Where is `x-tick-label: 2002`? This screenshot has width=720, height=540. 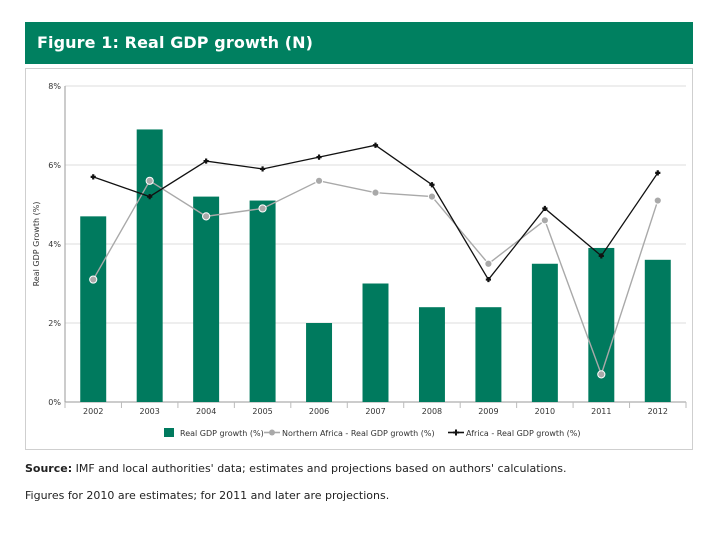
x-tick-label: 2002 is located at coordinates (93, 411).